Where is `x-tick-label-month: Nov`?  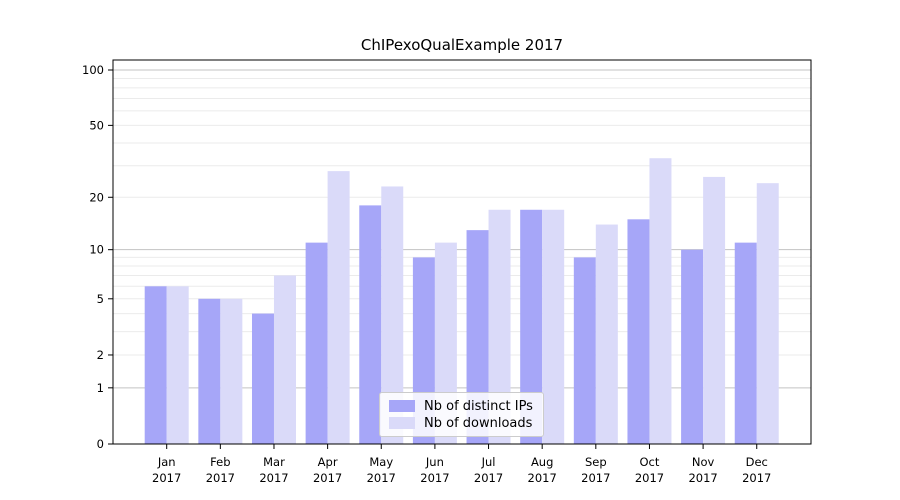
x-tick-label-month: Nov is located at coordinates (703, 462).